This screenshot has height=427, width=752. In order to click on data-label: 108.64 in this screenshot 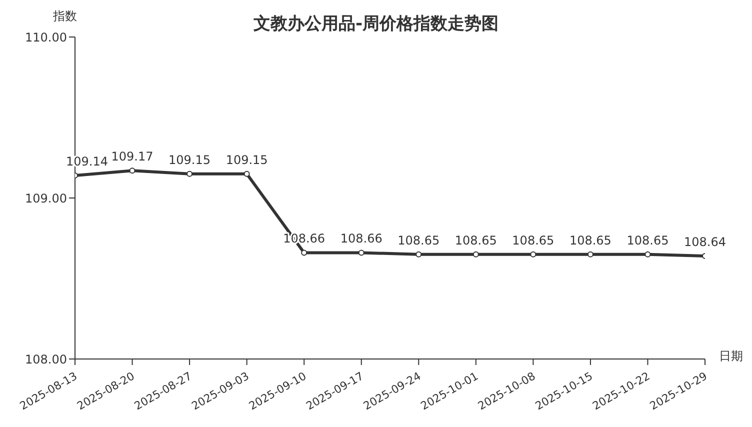, I will do `click(705, 241)`.